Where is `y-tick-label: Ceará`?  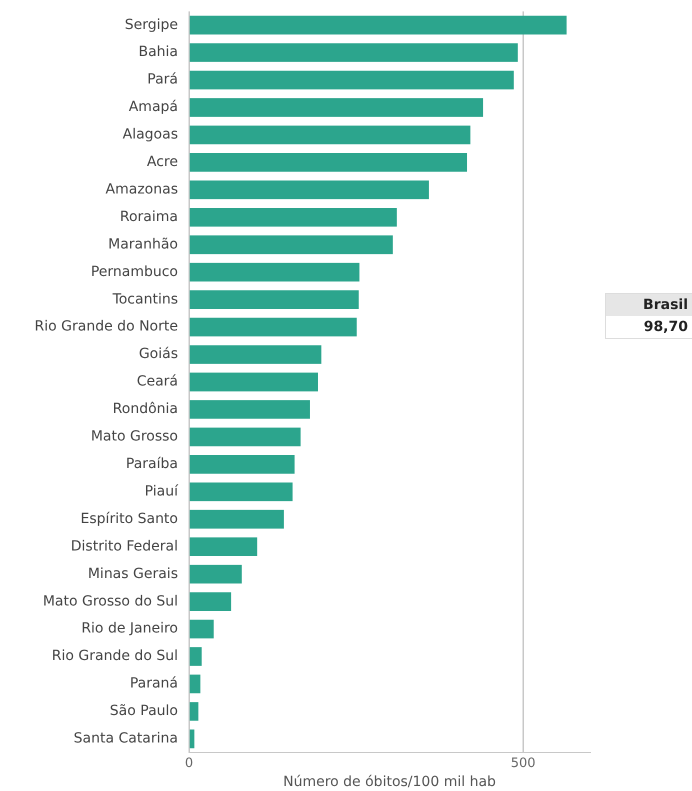 y-tick-label: Ceará is located at coordinates (157, 382).